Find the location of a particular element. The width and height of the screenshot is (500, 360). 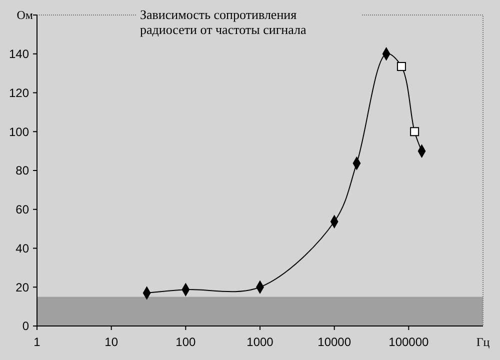

y-tick-label: 120 is located at coordinates (19, 93).